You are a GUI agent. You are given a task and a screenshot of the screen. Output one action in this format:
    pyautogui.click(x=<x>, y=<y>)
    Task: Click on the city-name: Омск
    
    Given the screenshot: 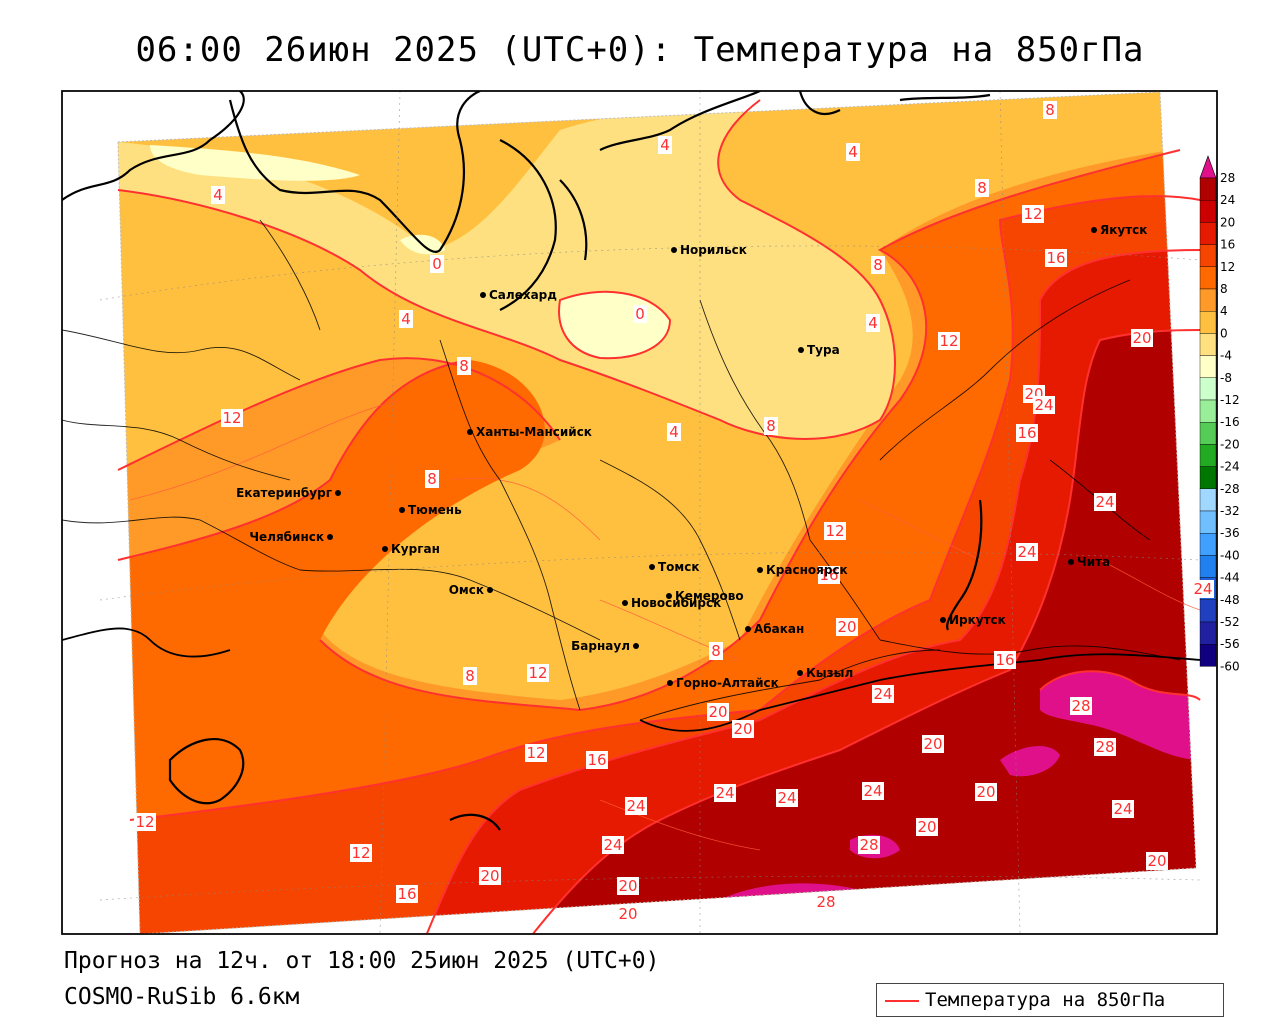 What is the action you would take?
    pyautogui.click(x=466, y=590)
    